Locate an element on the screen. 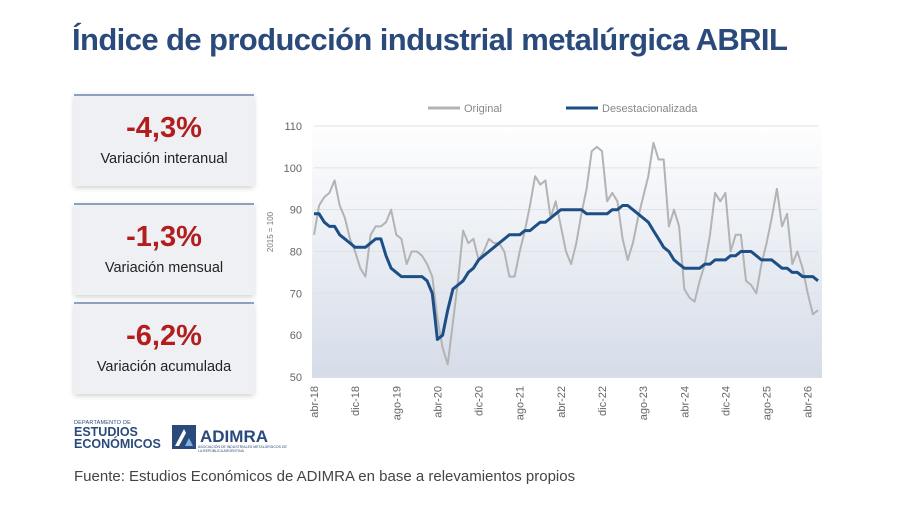 This screenshot has width=900, height=505. x-tick-label: dic-24 is located at coordinates (726, 401).